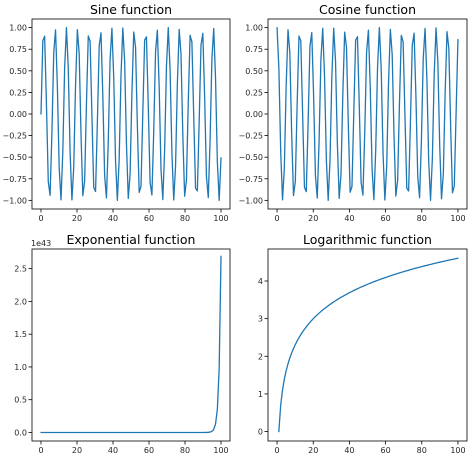 This screenshot has width=474, height=458. I want to click on sine-x-tick-label: 40, so click(113, 218).